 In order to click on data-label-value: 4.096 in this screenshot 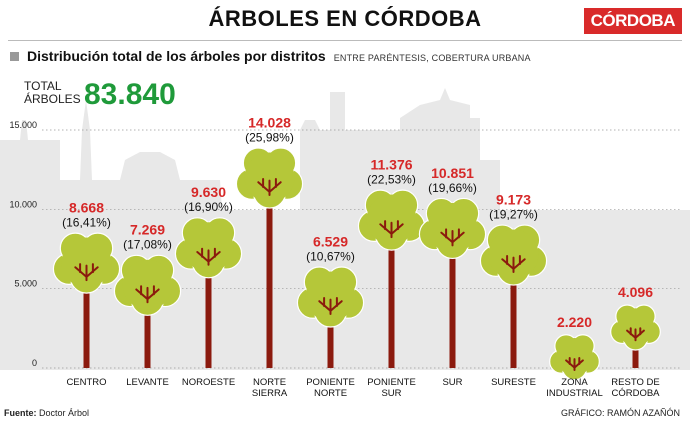, I will do `click(635, 292)`.